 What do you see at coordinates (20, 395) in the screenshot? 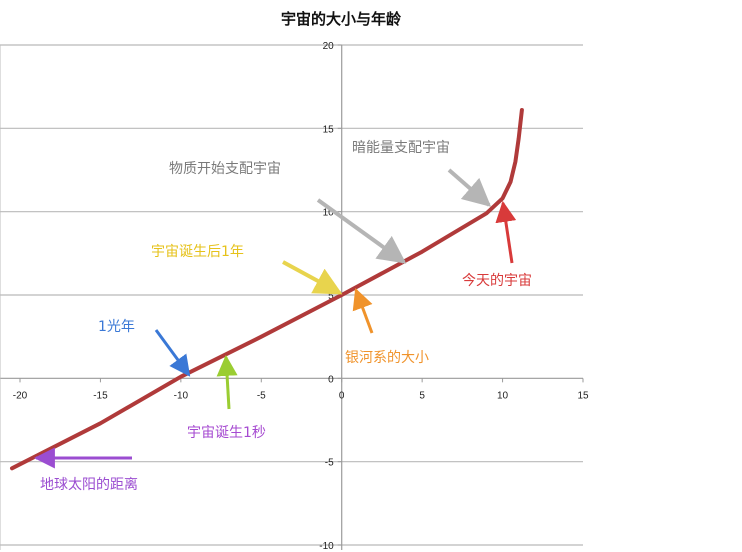
I see `x-tick-label: -20` at bounding box center [20, 395].